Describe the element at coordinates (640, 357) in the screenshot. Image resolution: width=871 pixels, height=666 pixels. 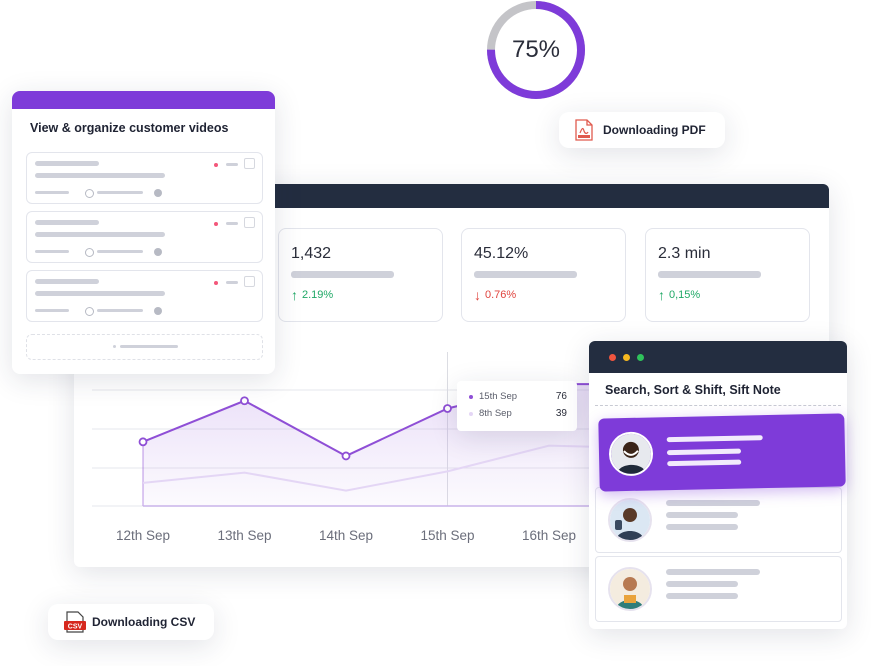
I see `maximize-dot-icon` at that location.